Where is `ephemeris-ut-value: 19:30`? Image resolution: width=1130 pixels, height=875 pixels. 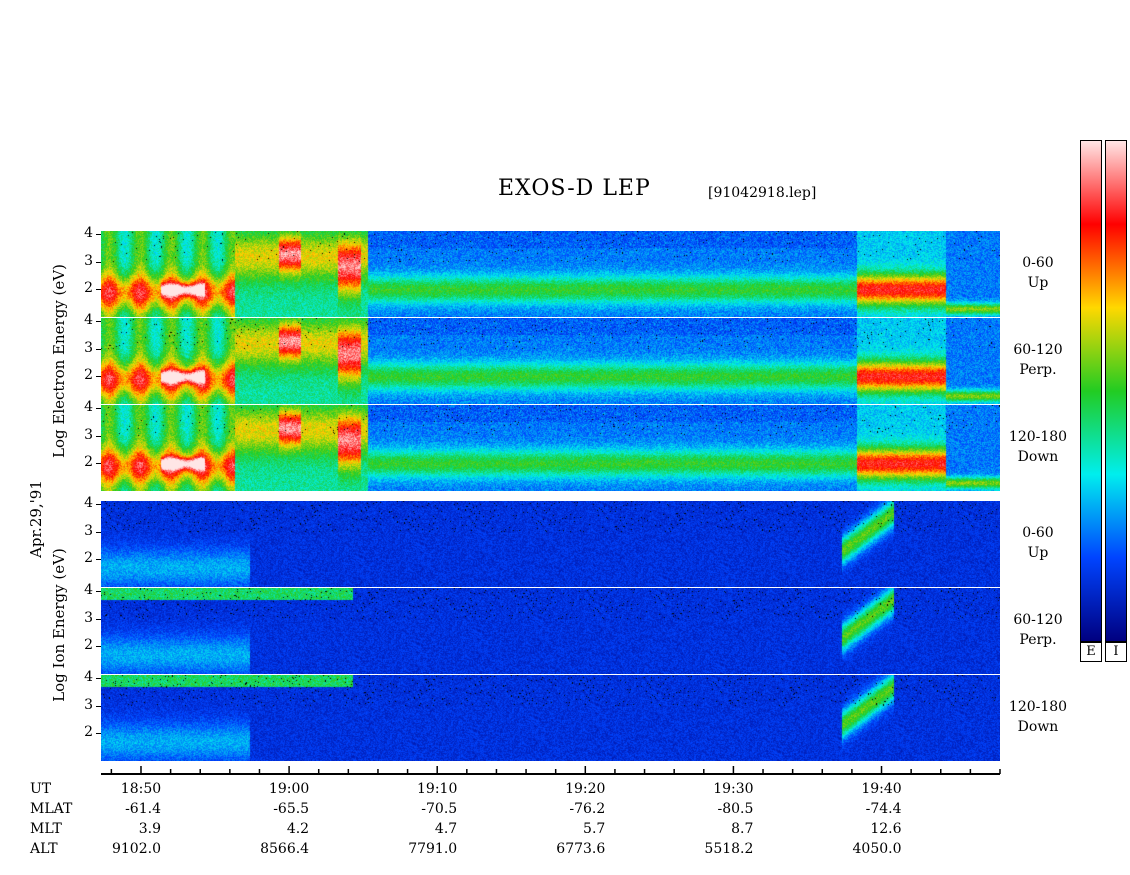 ephemeris-ut-value: 19:30 is located at coordinates (733, 789).